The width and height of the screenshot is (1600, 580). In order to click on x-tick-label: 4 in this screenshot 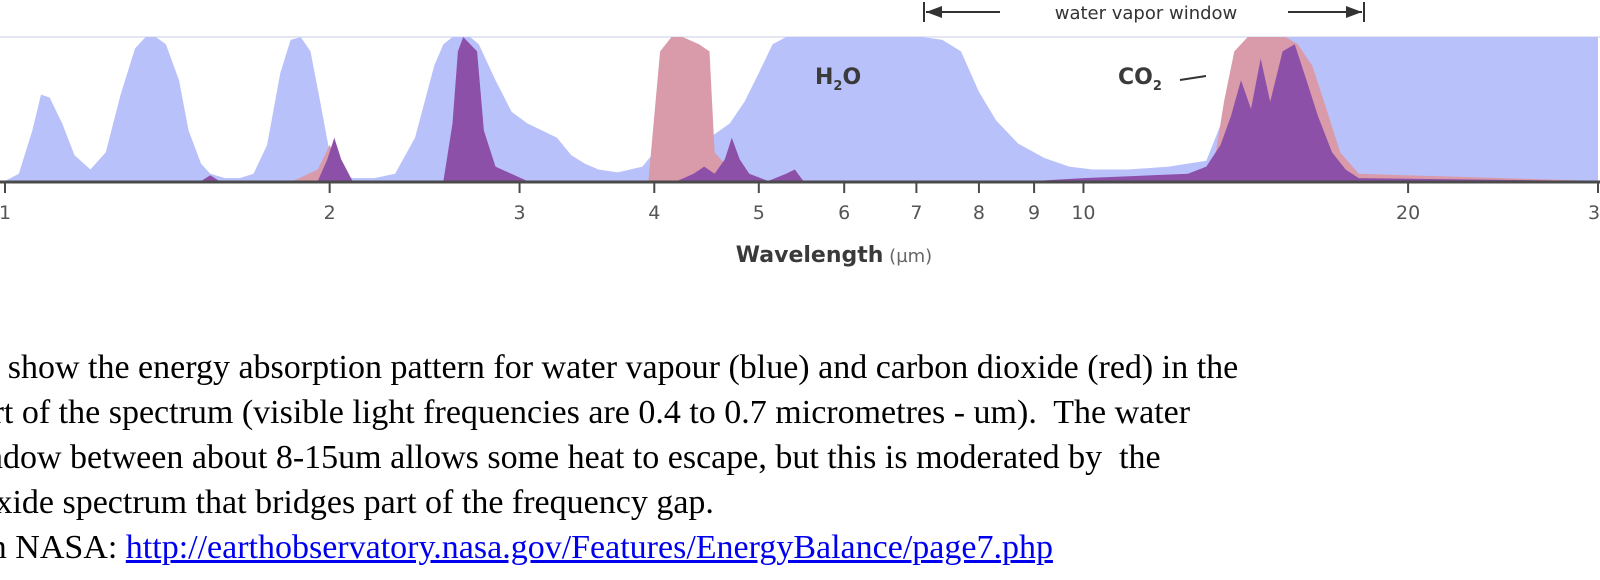, I will do `click(654, 213)`.